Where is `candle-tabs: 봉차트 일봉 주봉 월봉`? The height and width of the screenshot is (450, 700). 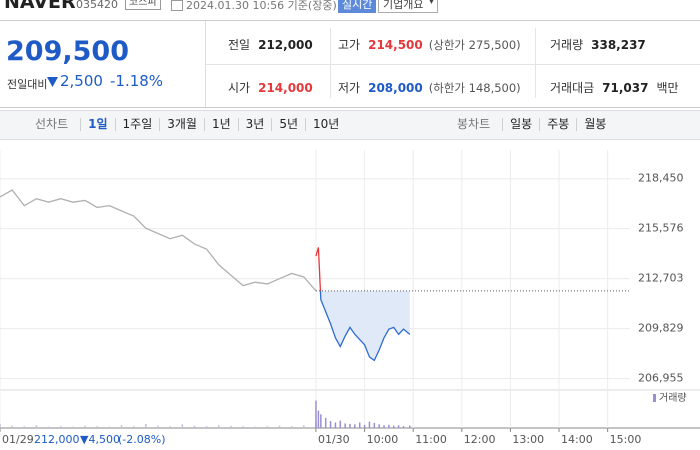
candle-tabs: 봉차트 일봉 주봉 월봉 is located at coordinates (531, 124).